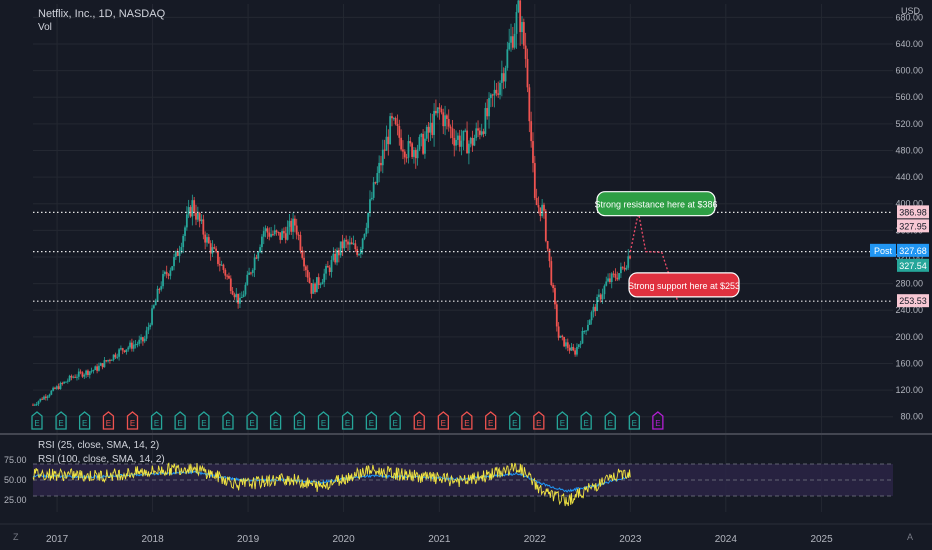 Image resolution: width=932 pixels, height=550 pixels. What do you see at coordinates (535, 539) in the screenshot?
I see `time-tick-label: 2022` at bounding box center [535, 539].